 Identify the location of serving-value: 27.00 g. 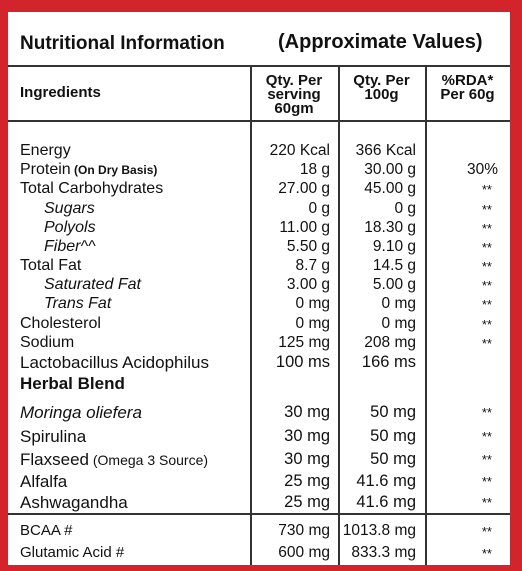
(304, 188).